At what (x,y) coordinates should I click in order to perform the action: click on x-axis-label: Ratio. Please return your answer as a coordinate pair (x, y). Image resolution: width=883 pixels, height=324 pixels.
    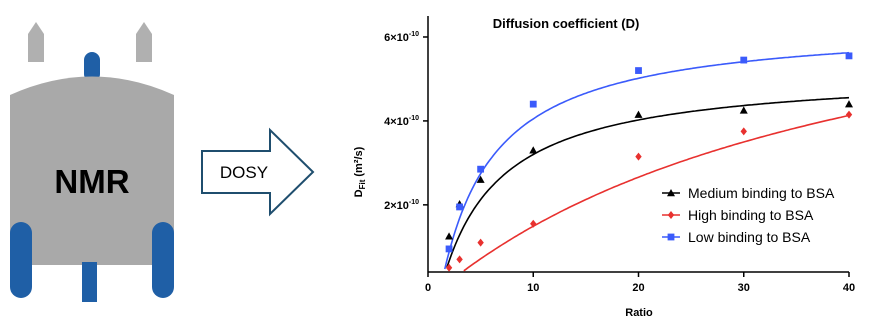
    Looking at the image, I should click on (639, 313).